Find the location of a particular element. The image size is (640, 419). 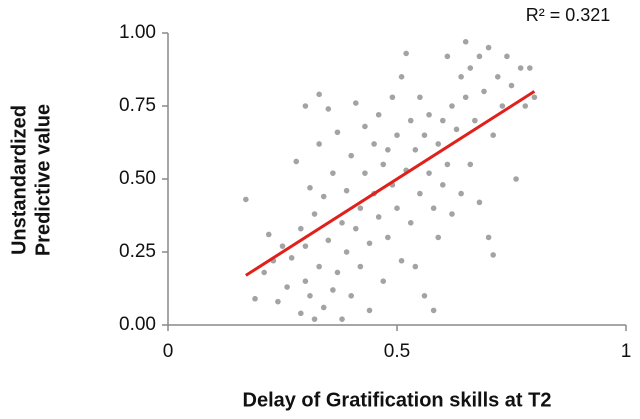

y-axis-title: Unstandardized is located at coordinates (19, 180).